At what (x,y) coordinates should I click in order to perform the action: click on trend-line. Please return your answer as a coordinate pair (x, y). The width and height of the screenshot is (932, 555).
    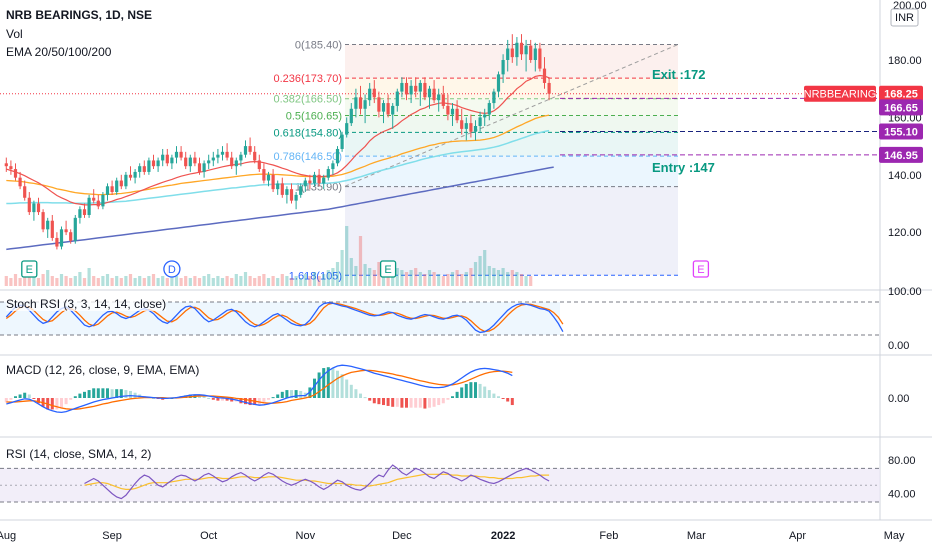
    Looking at the image, I should click on (511, 115).